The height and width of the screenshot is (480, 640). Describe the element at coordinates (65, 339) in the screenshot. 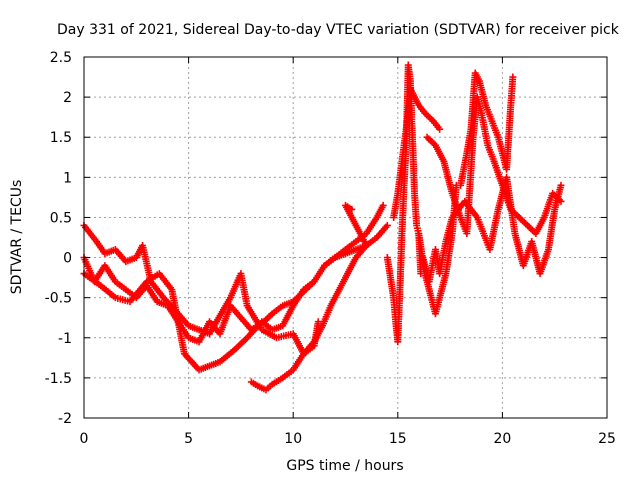

I see `y-tick-label: -1` at that location.